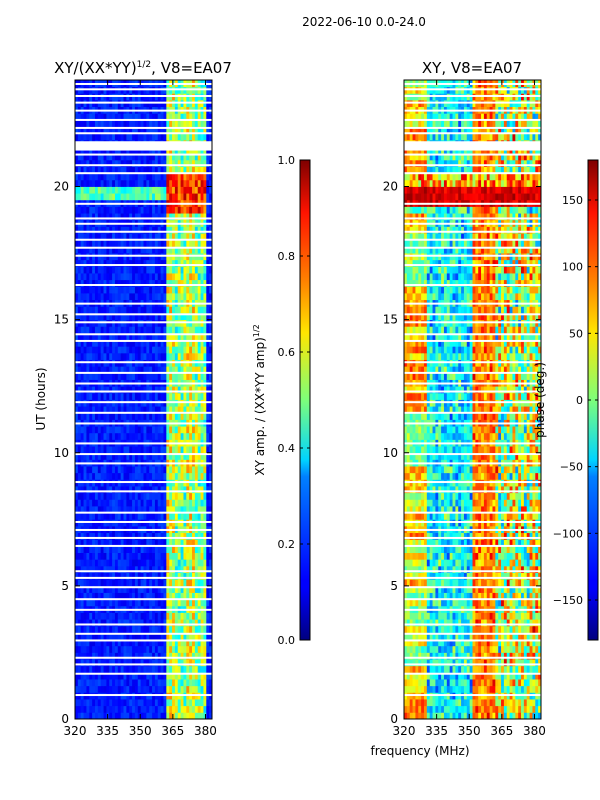 The width and height of the screenshot is (600, 800). I want to click on x-tick-label: 320, so click(75, 731).